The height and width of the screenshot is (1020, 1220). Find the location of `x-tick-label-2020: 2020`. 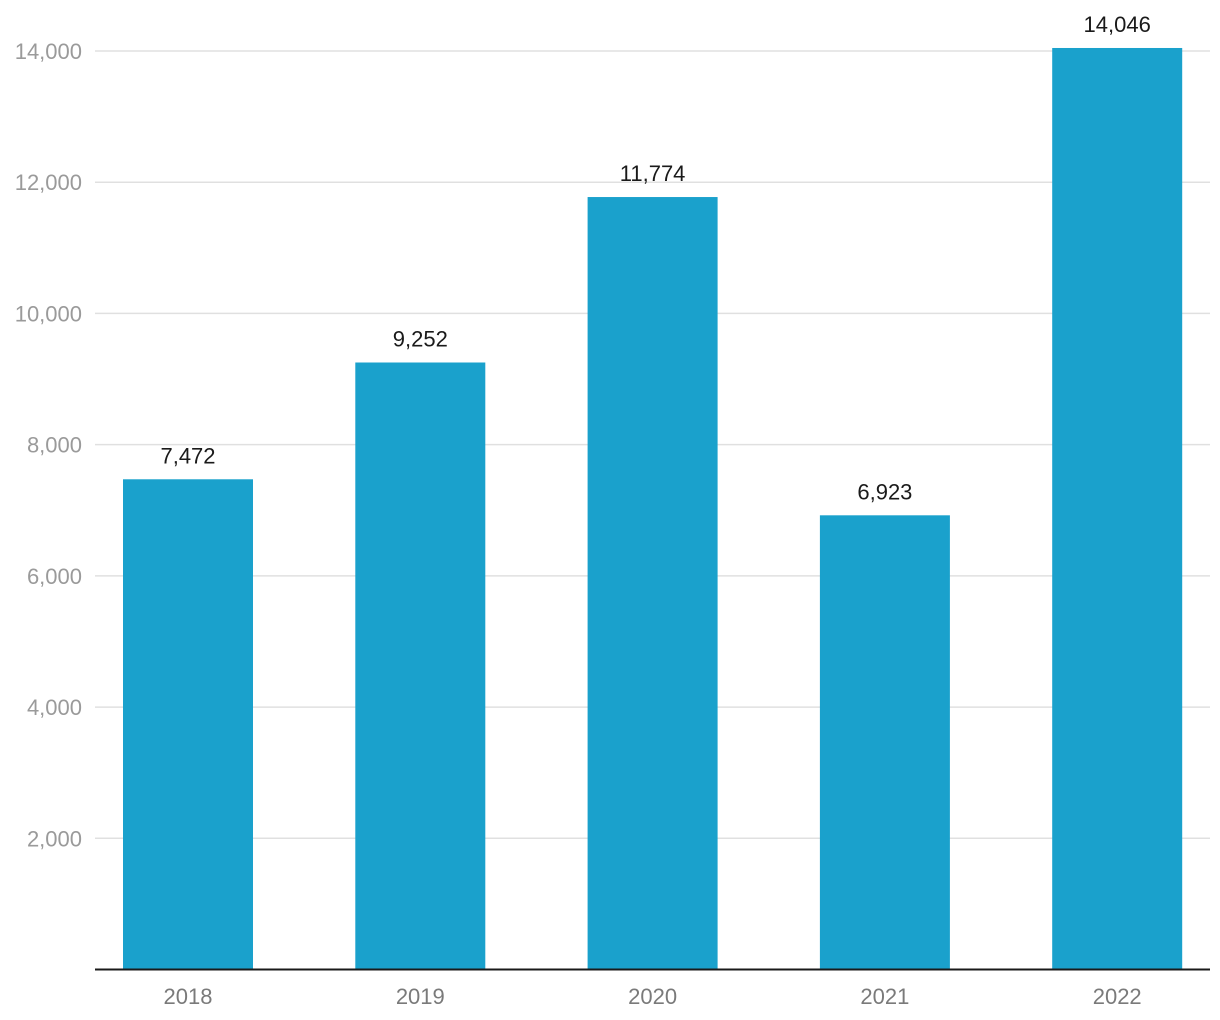

x-tick-label-2020: 2020 is located at coordinates (652, 996).